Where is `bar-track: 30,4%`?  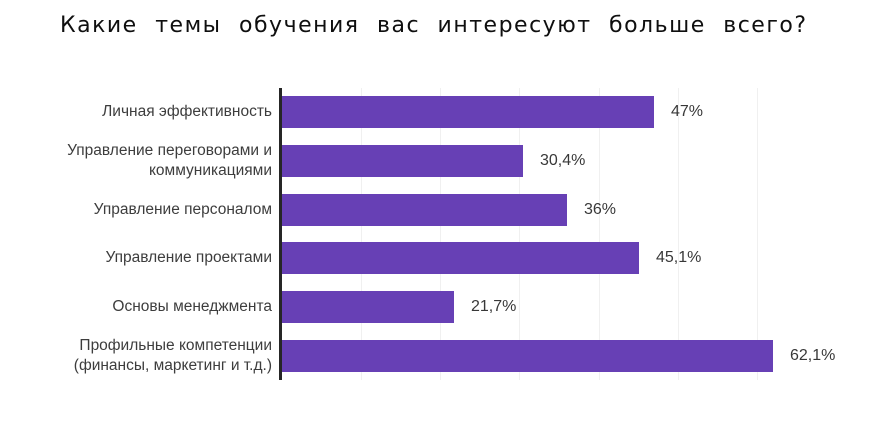 bar-track: 30,4% is located at coordinates (586, 161).